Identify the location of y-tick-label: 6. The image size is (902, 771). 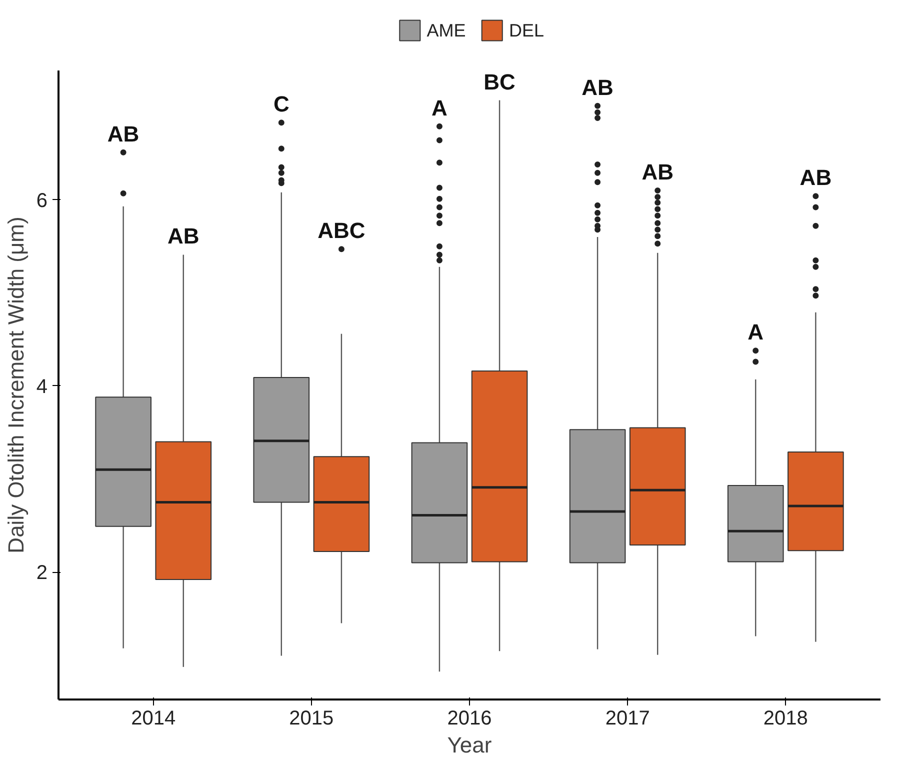
(42, 201).